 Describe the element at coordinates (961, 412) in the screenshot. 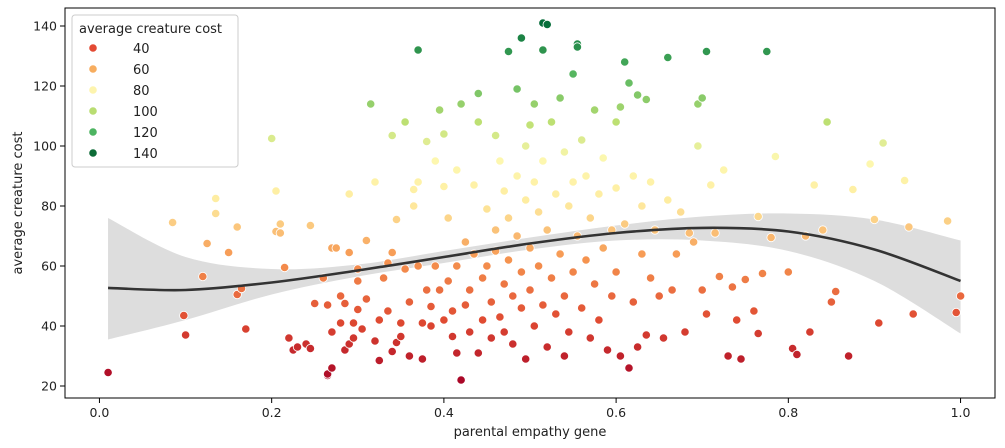

I see `x-tick-label: 1.0` at that location.